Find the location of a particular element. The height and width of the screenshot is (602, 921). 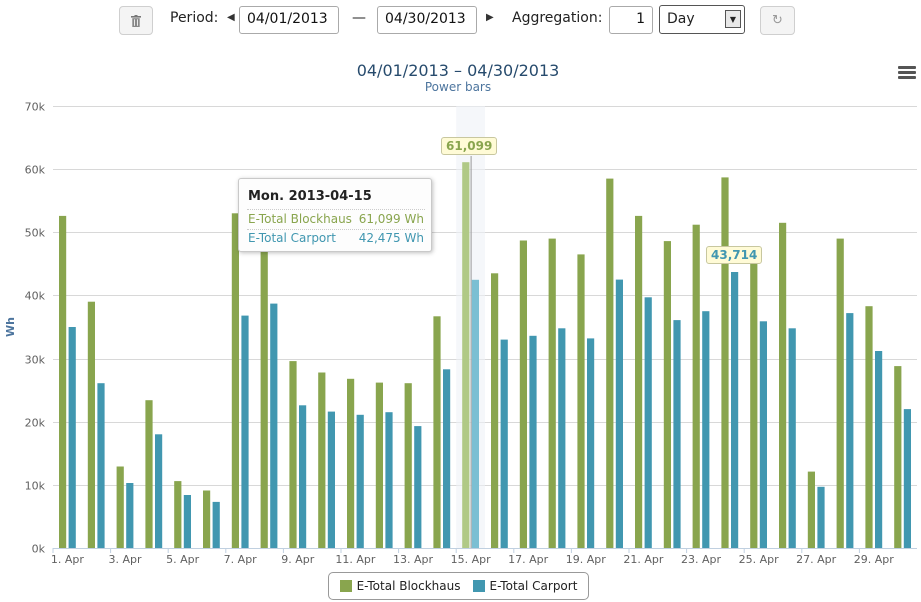

legend-item-blockhaus: E-Total Blockhaus is located at coordinates (400, 586).